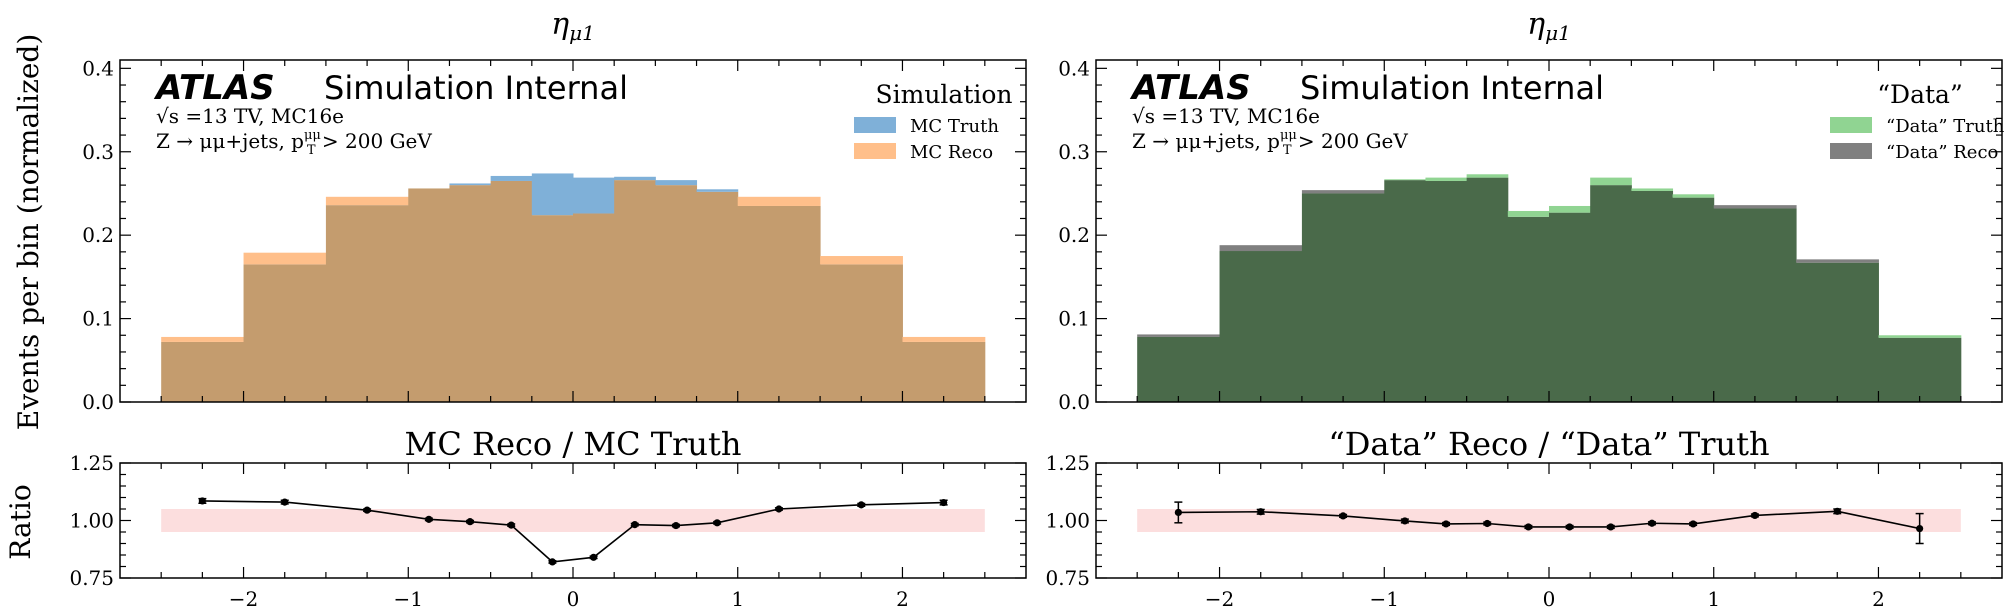  What do you see at coordinates (1067, 463) in the screenshot?
I see `y-tick-label: 1.25` at bounding box center [1067, 463].